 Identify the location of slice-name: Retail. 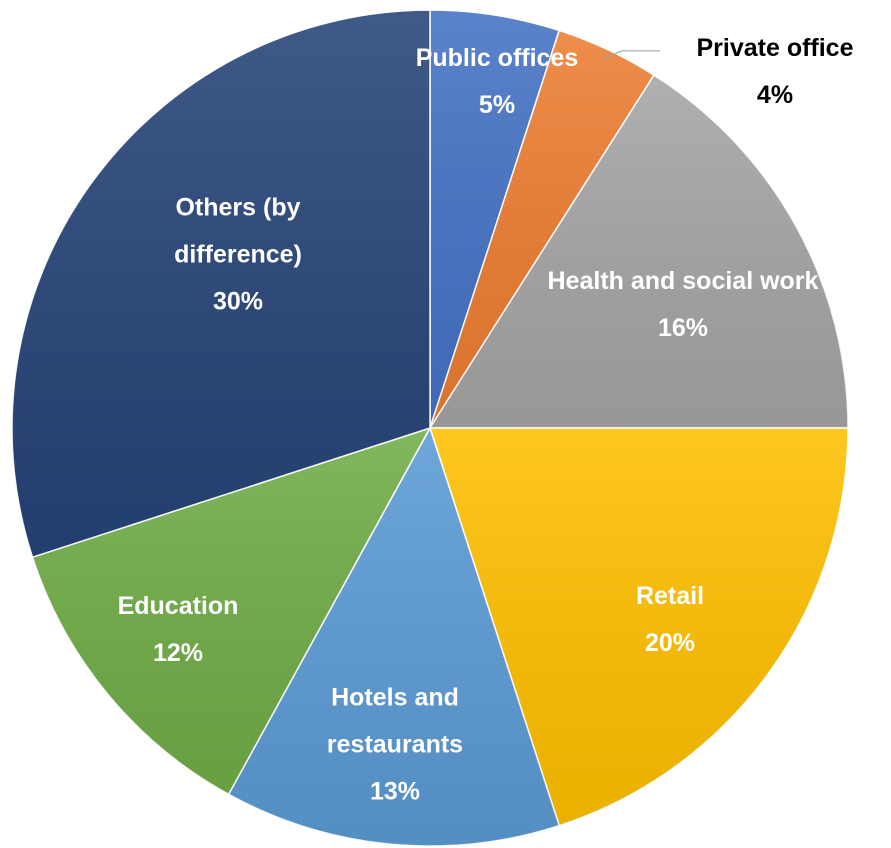
(670, 596).